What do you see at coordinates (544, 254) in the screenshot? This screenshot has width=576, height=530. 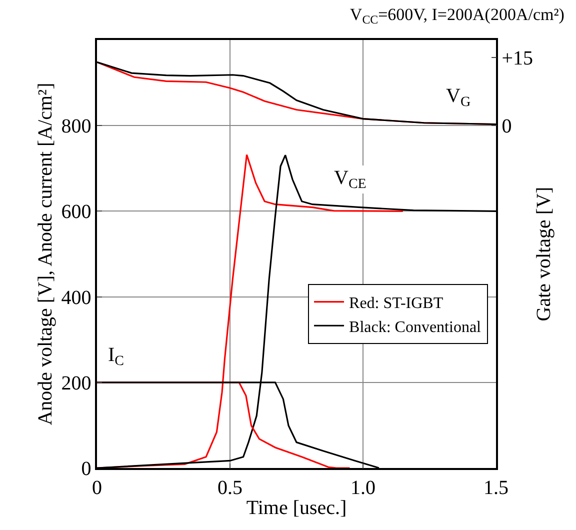 I see `y2-axis-title: Gate voltage [V]` at bounding box center [544, 254].